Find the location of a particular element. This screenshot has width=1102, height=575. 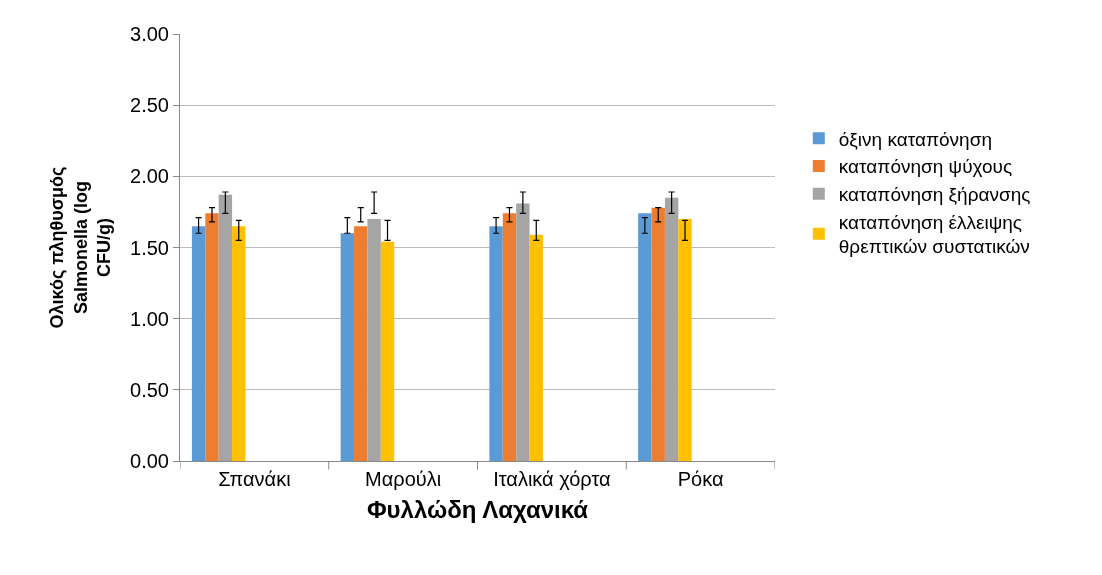

x-tick-label: Ιταλικά χόρτα is located at coordinates (552, 479).